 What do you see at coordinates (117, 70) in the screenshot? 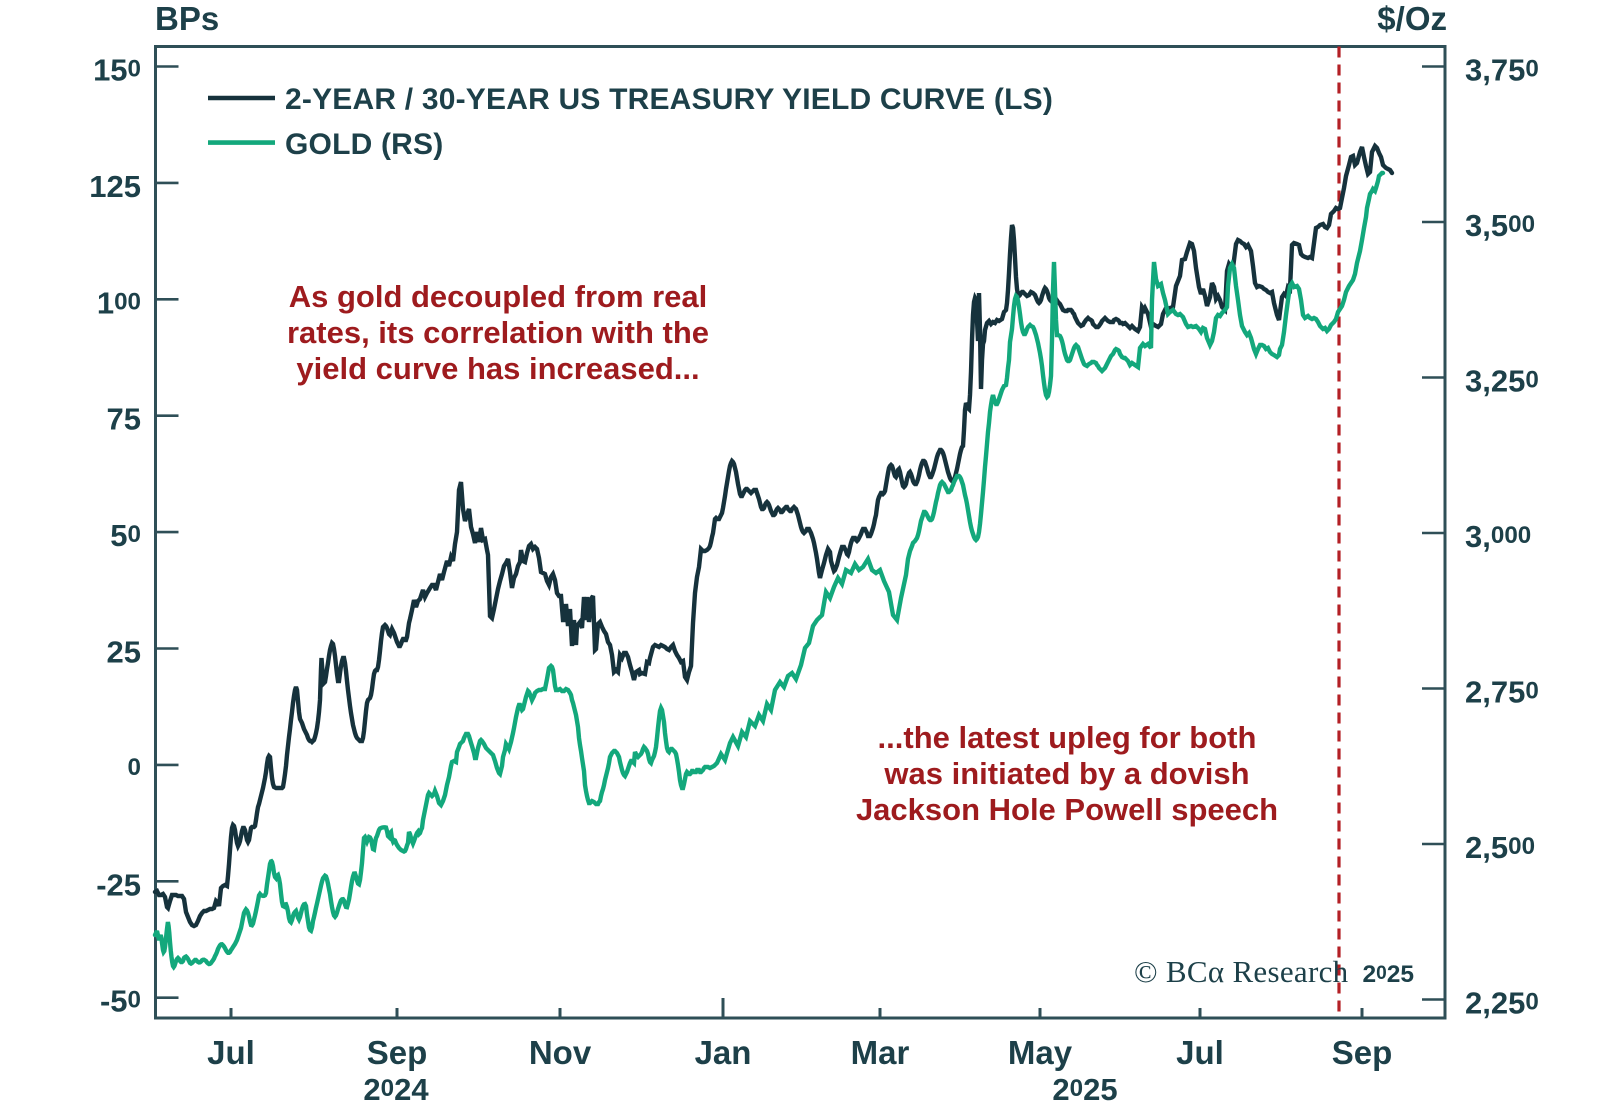
I see `svg-text: 150` at bounding box center [117, 70].